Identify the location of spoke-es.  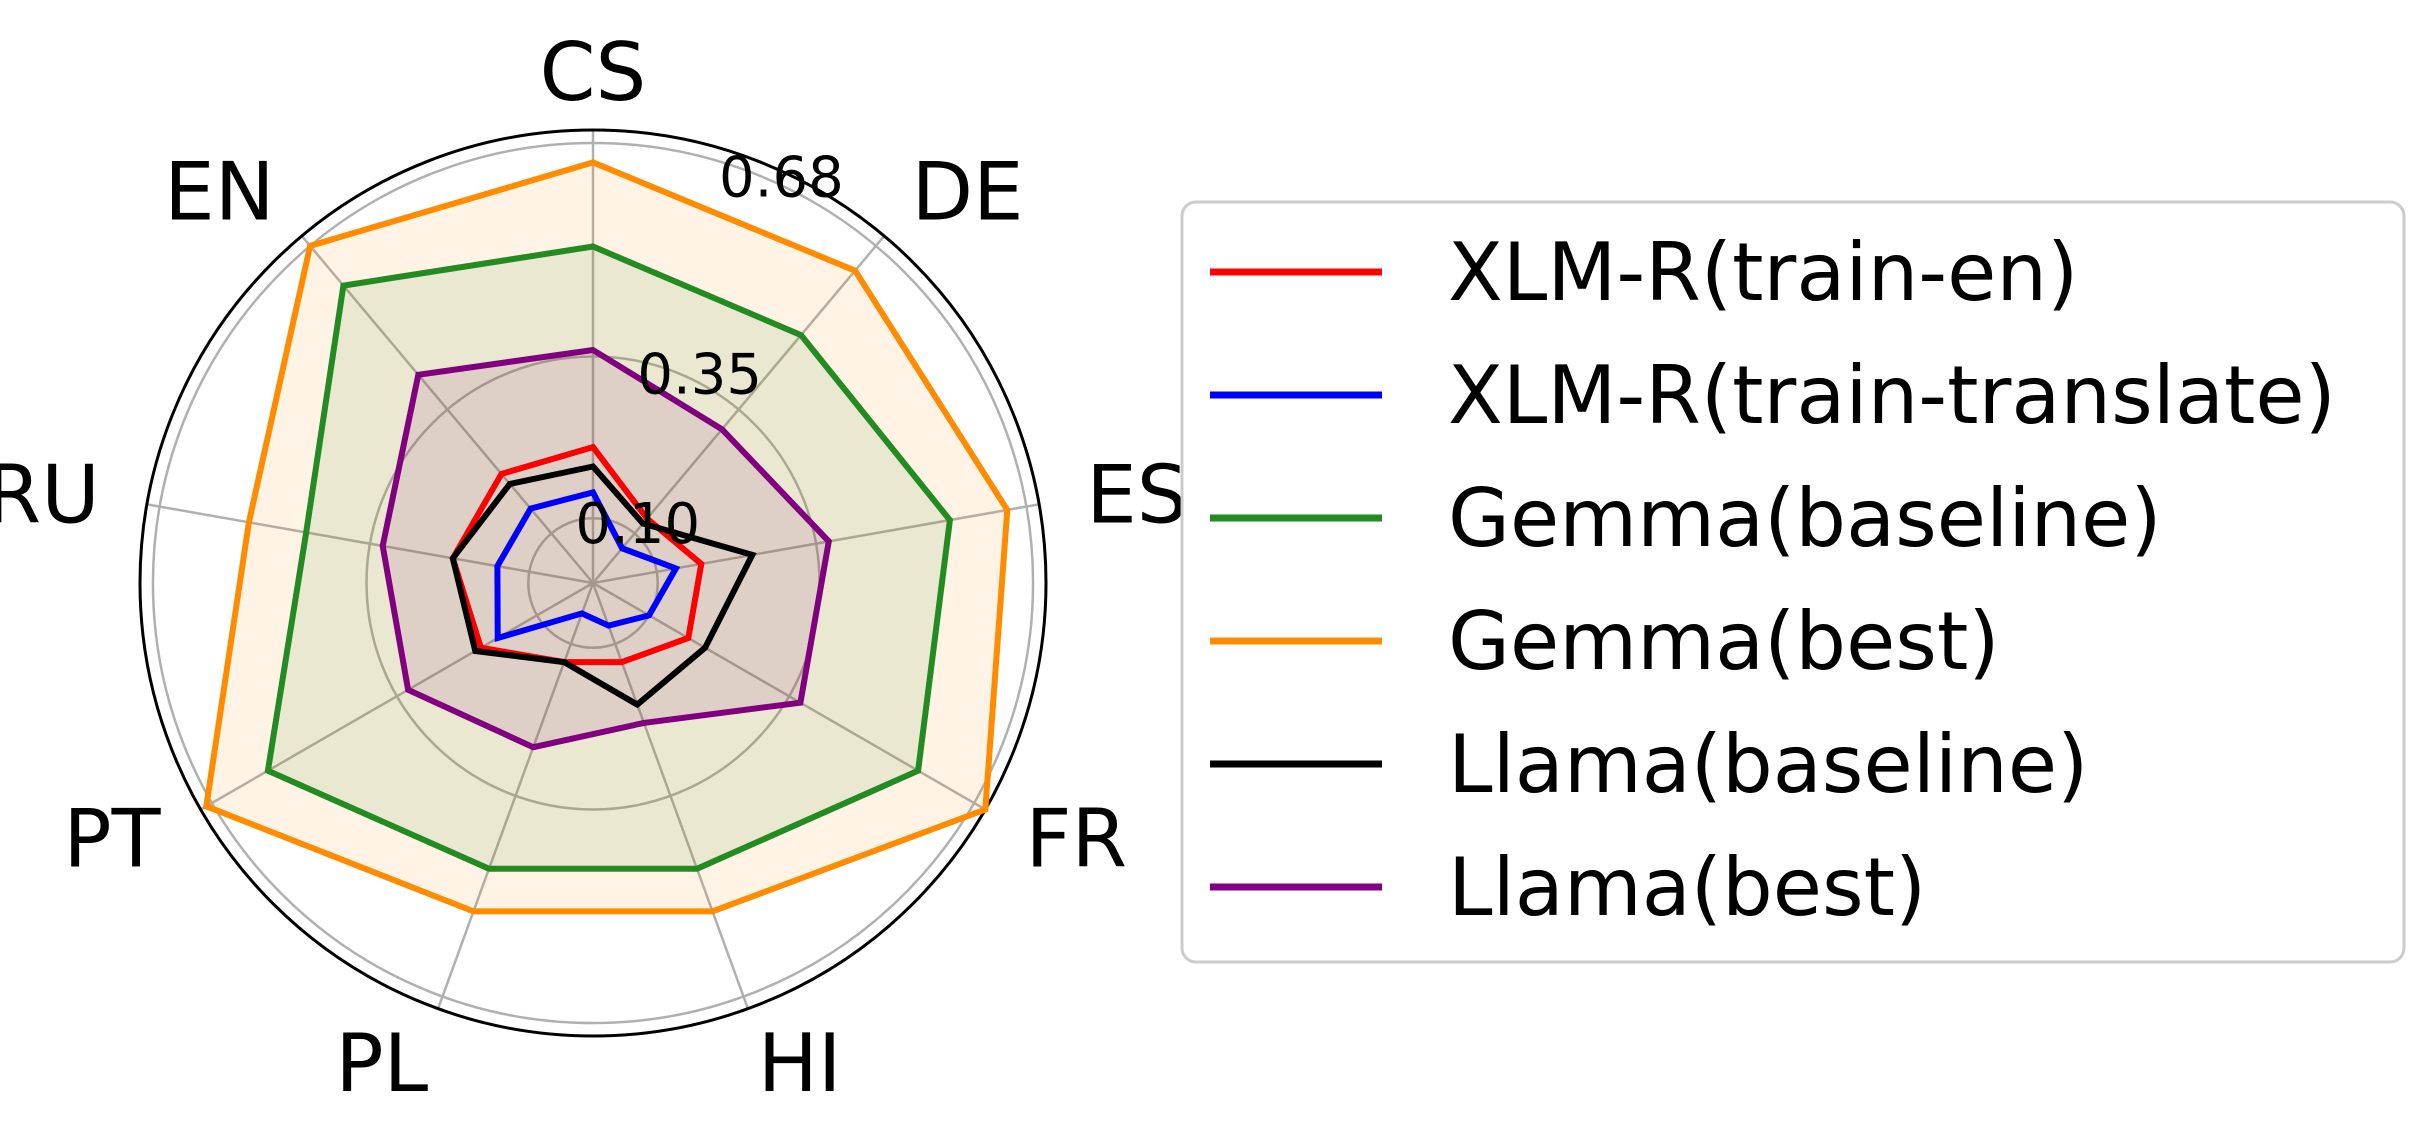
(816, 544).